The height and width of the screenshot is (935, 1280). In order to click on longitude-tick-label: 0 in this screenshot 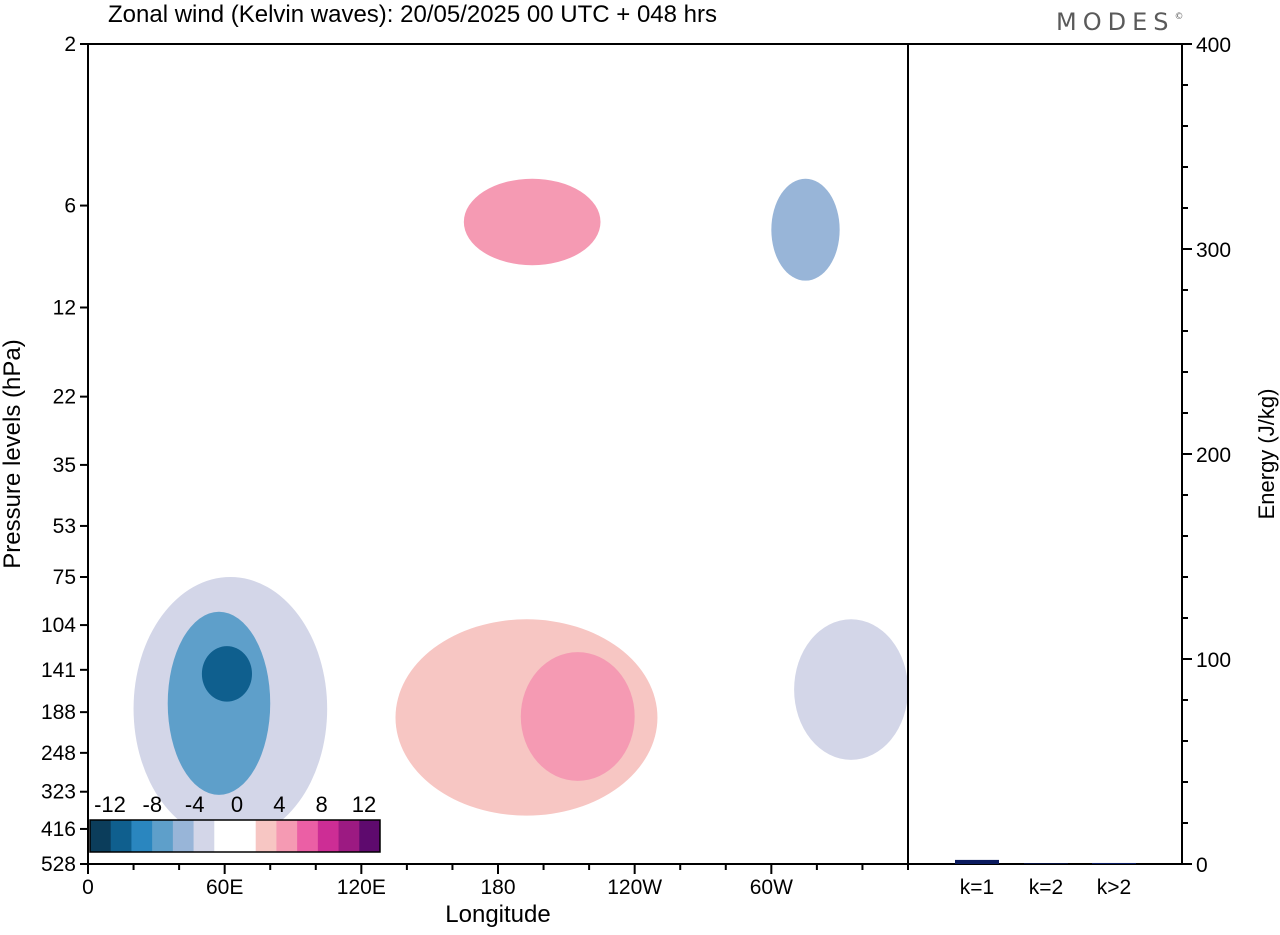, I will do `click(88, 887)`.